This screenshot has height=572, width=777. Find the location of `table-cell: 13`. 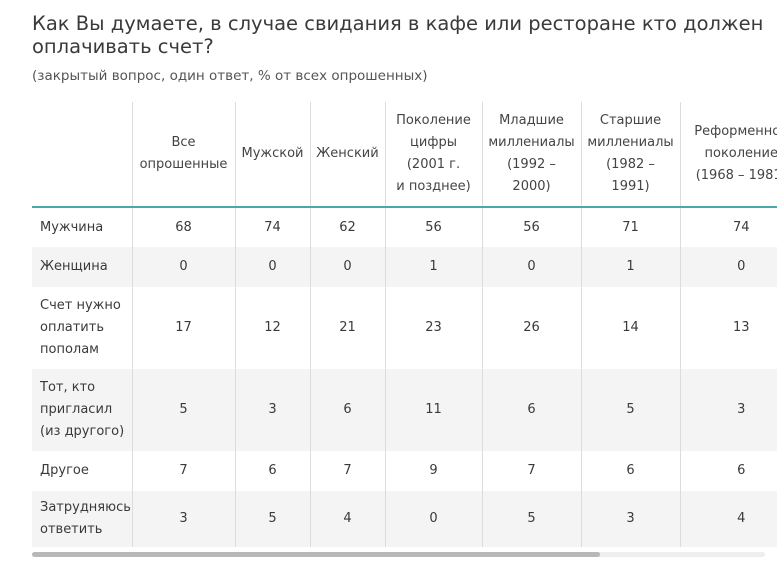

table-cell: 13 is located at coordinates (728, 328).